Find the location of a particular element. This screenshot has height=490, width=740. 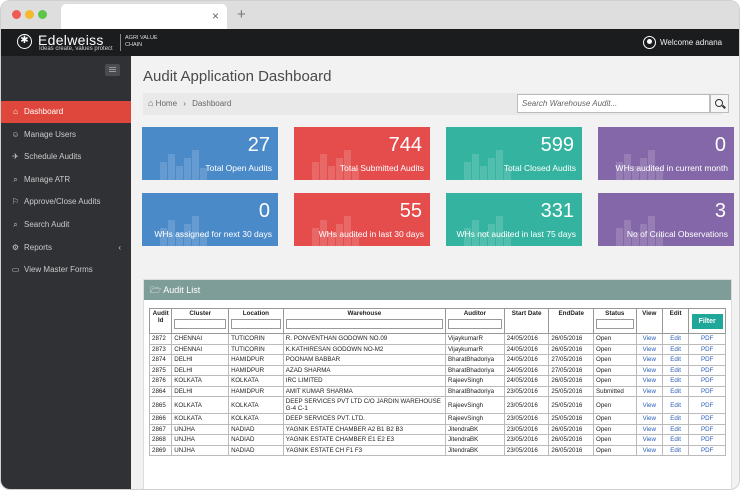

stat-label: WHs not audited in last 75 days is located at coordinates (516, 234).